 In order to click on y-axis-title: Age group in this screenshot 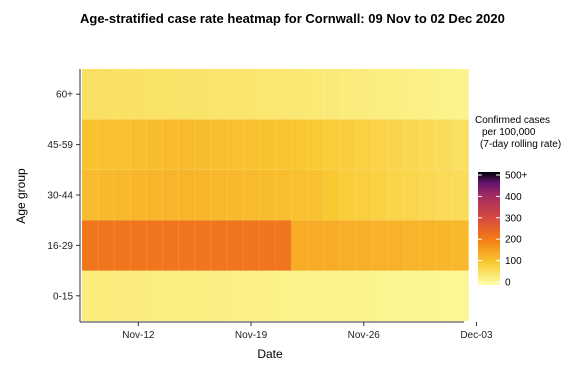, I will do `click(21, 196)`.